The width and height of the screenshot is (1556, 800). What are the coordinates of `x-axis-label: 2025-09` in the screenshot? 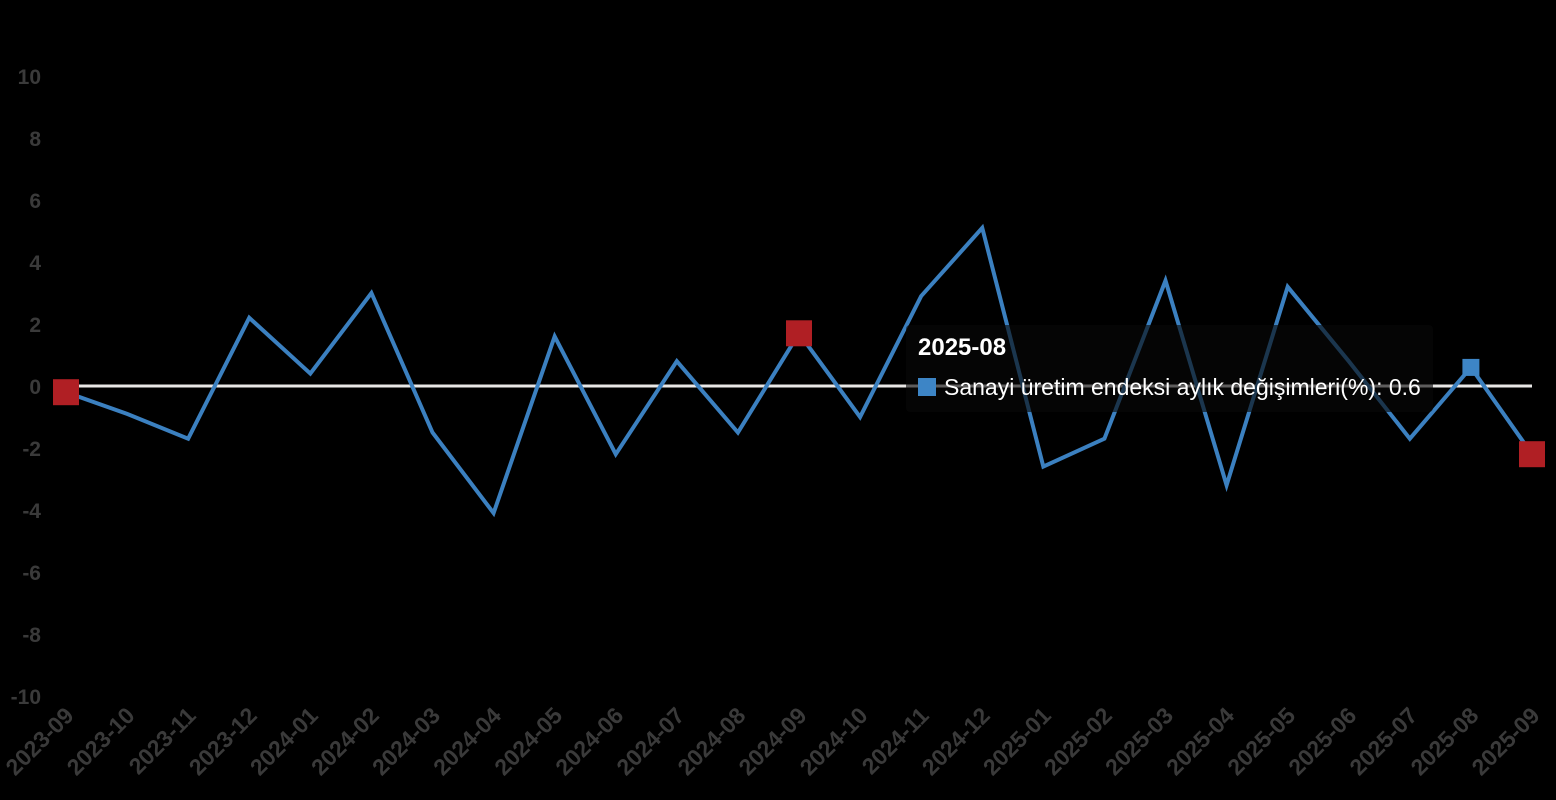 It's located at (1505, 741).